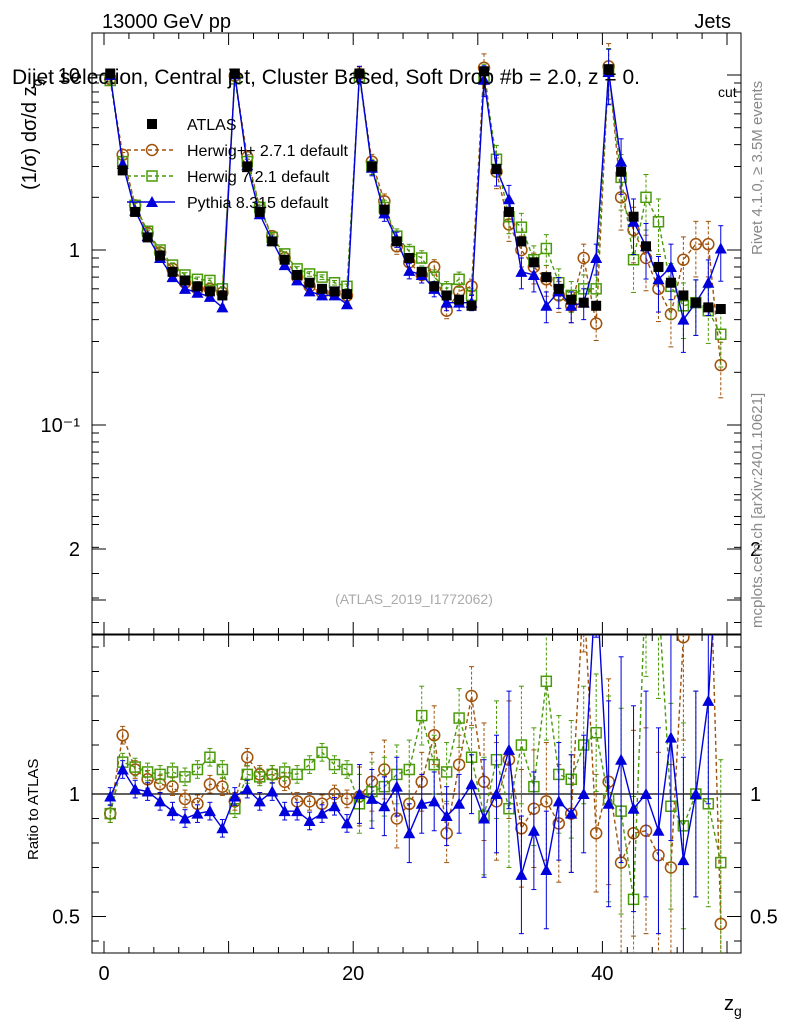 Image resolution: width=786 pixels, height=1024 pixels. I want to click on y-tick-label: 0.5, so click(66, 918).